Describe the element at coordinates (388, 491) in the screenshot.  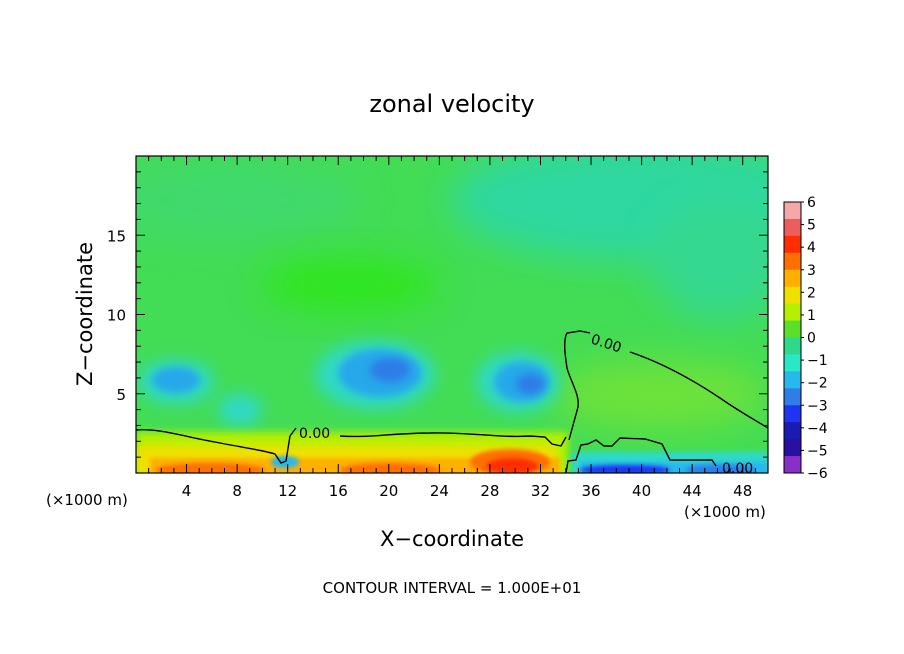
I see `x-tick-label: 20` at that location.